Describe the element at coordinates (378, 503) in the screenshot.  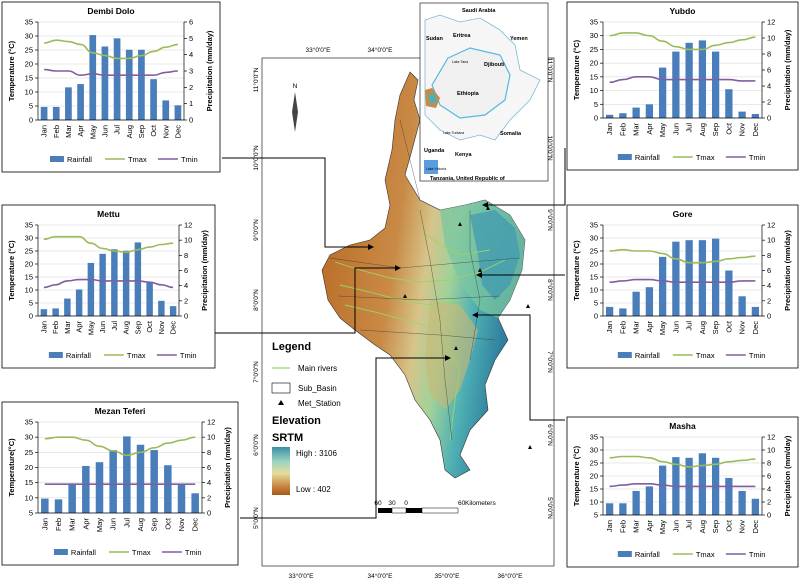
I see `scale-tick: 60` at that location.